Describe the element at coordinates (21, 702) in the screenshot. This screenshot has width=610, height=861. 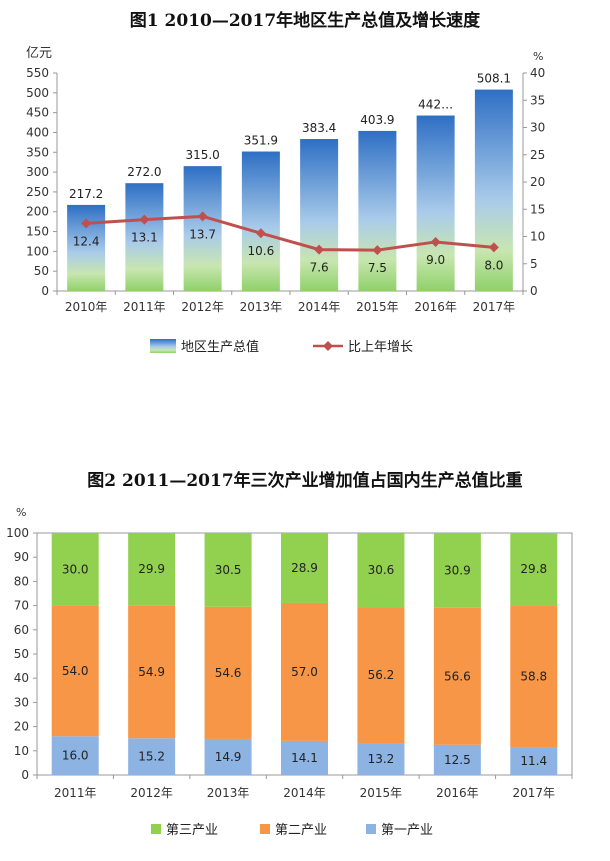
I see `chart2-y-tick-label: 30` at that location.